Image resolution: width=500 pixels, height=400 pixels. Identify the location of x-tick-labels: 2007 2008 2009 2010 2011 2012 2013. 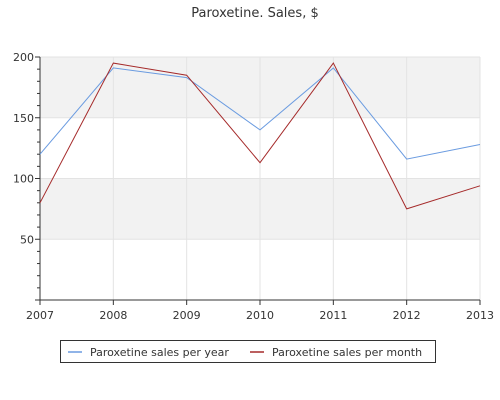
(260, 315).